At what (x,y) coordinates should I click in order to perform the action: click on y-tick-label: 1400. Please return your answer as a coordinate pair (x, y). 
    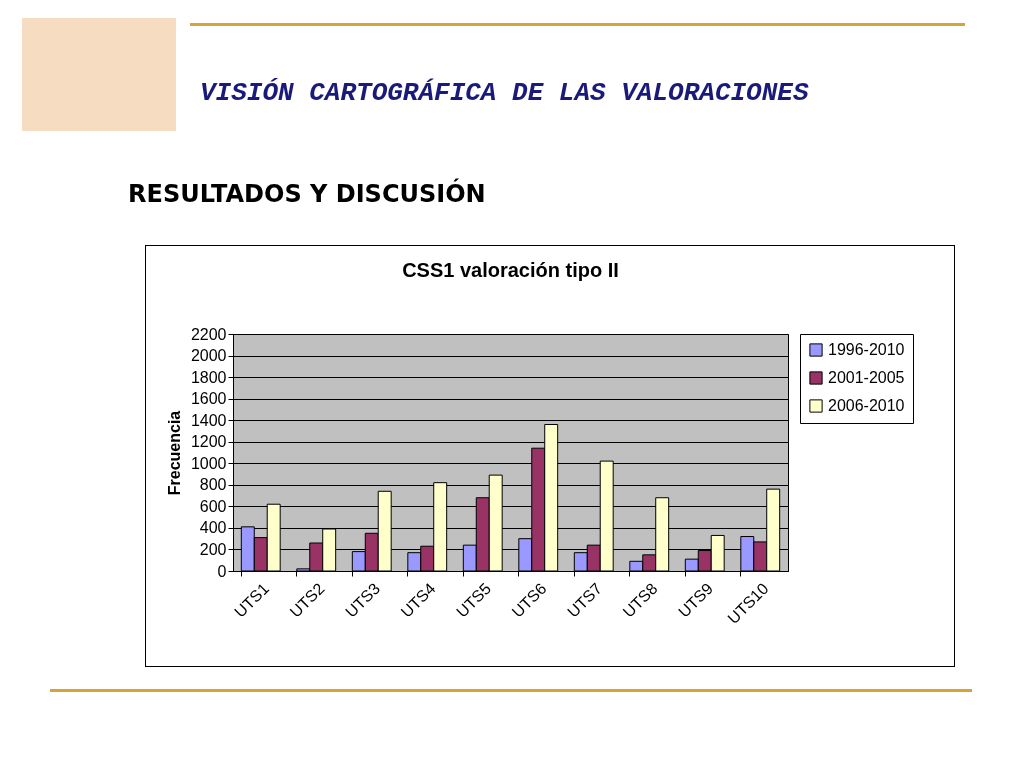
    Looking at the image, I should click on (208, 420).